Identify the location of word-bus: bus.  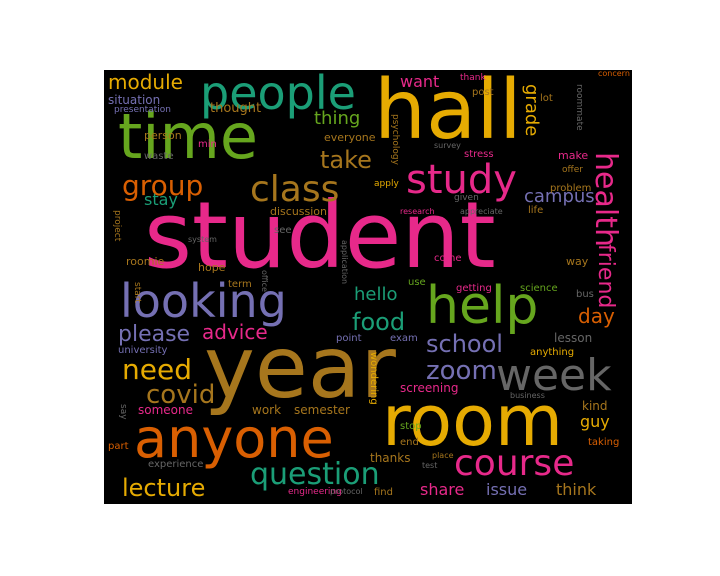
(585, 294).